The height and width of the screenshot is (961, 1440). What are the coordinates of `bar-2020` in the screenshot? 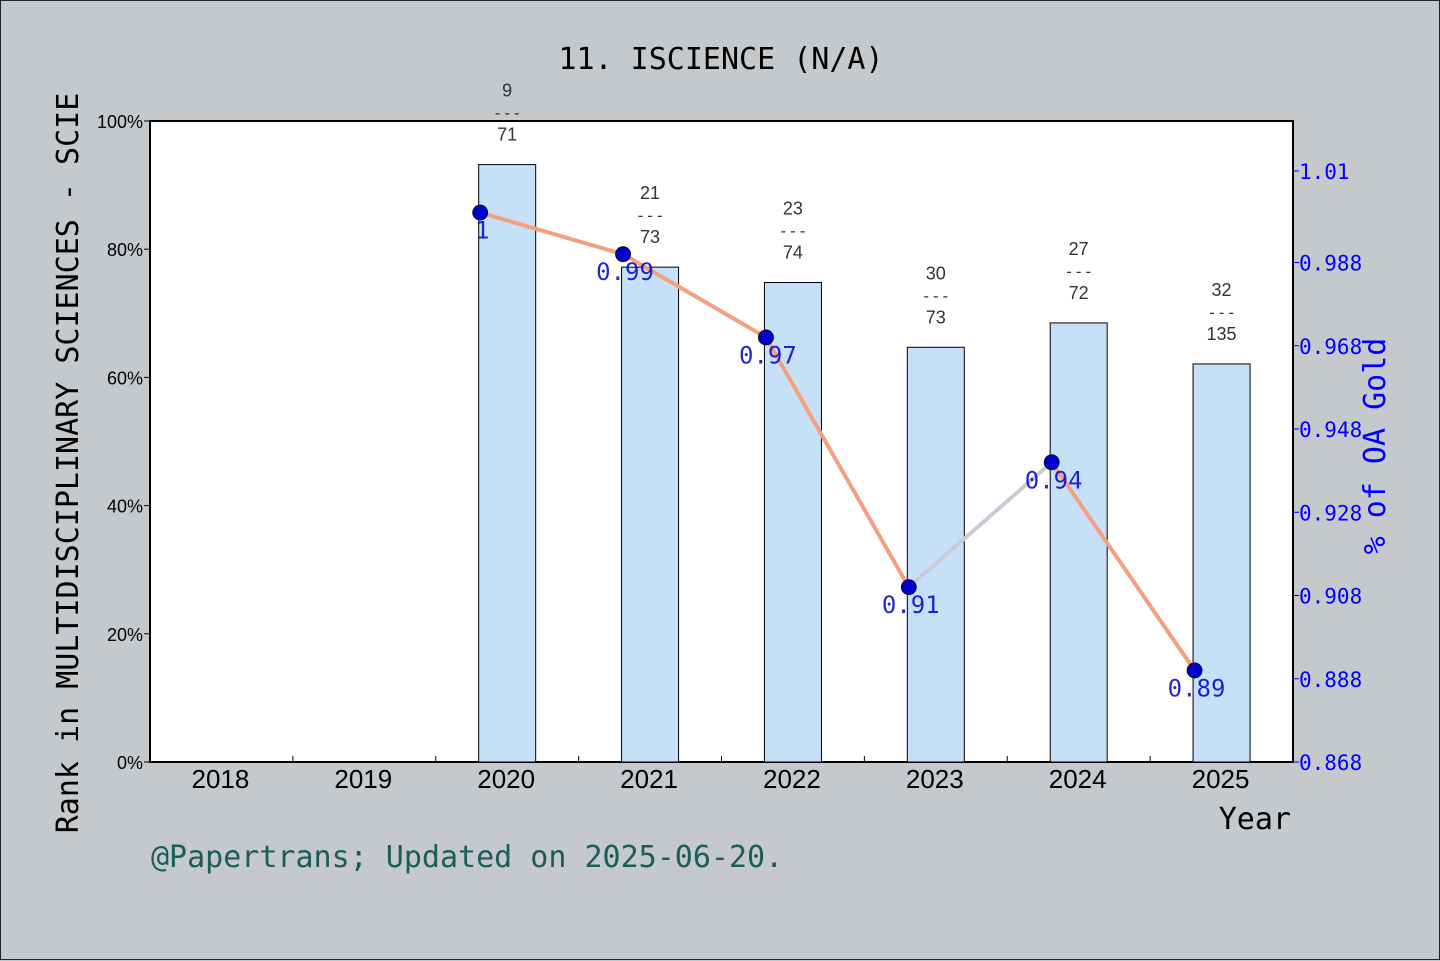 It's located at (507, 463).